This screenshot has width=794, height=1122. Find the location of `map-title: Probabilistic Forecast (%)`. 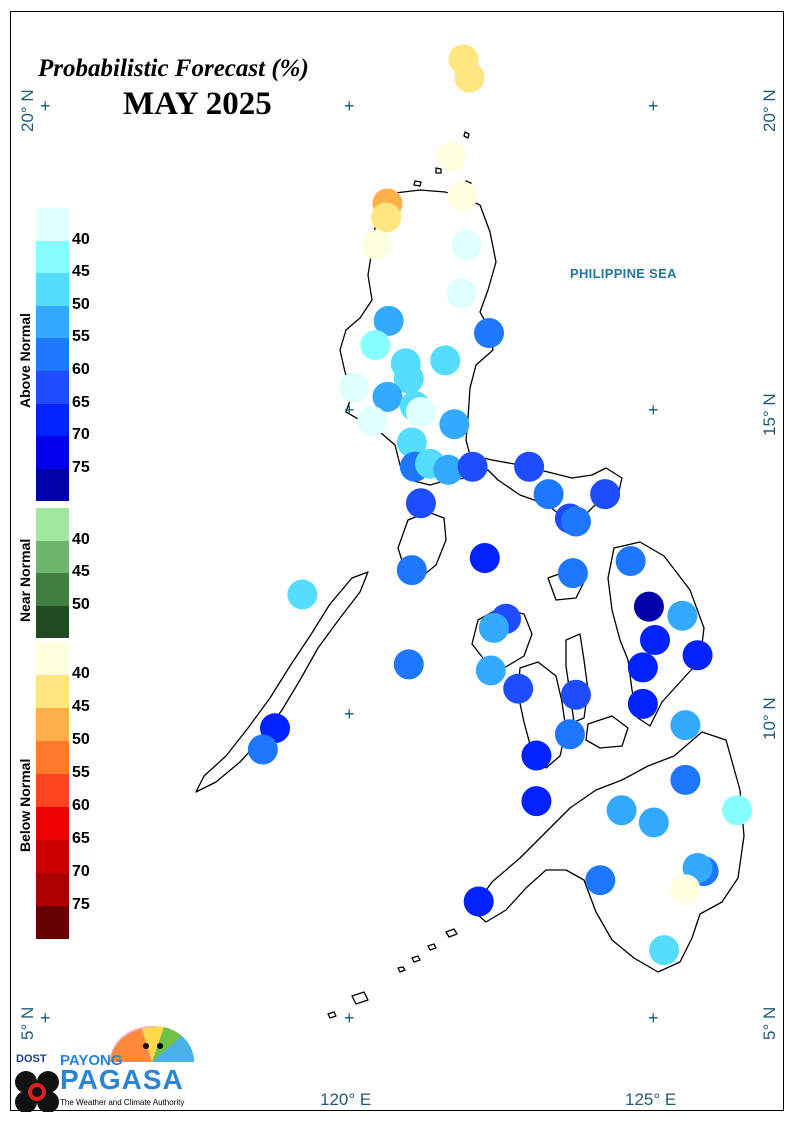

map-title: Probabilistic Forecast (%) is located at coordinates (173, 68).